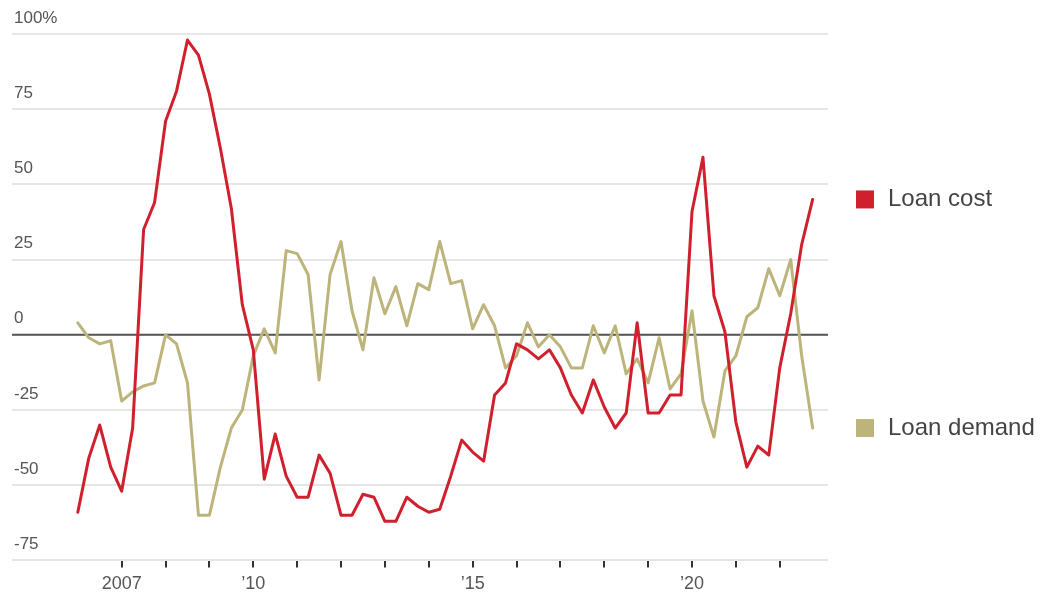  I want to click on y-tick-label: -75, so click(26, 544).